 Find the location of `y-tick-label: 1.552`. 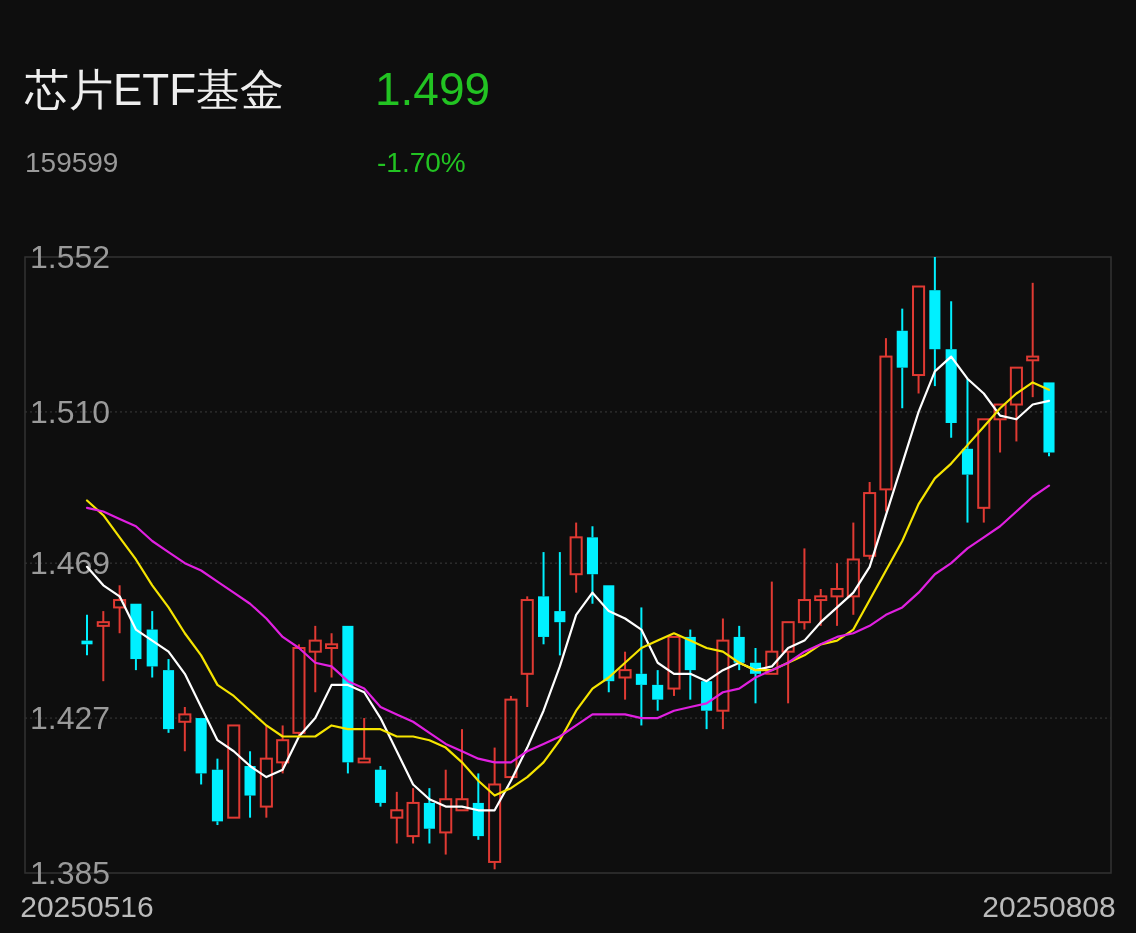

y-tick-label: 1.552 is located at coordinates (70, 257).